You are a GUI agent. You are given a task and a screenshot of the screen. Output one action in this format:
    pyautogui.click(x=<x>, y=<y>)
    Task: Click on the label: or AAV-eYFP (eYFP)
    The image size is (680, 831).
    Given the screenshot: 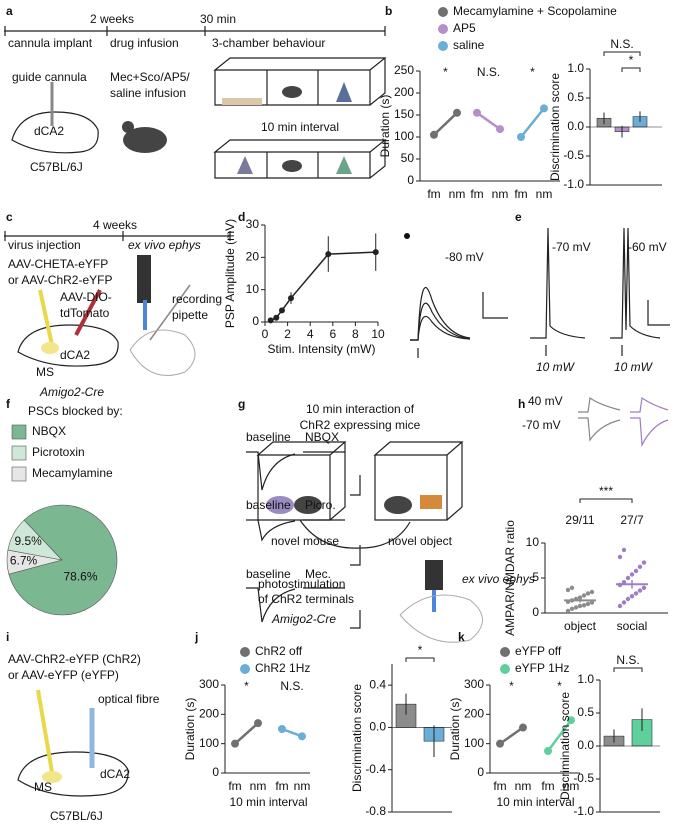 What is the action you would take?
    pyautogui.click(x=63, y=675)
    